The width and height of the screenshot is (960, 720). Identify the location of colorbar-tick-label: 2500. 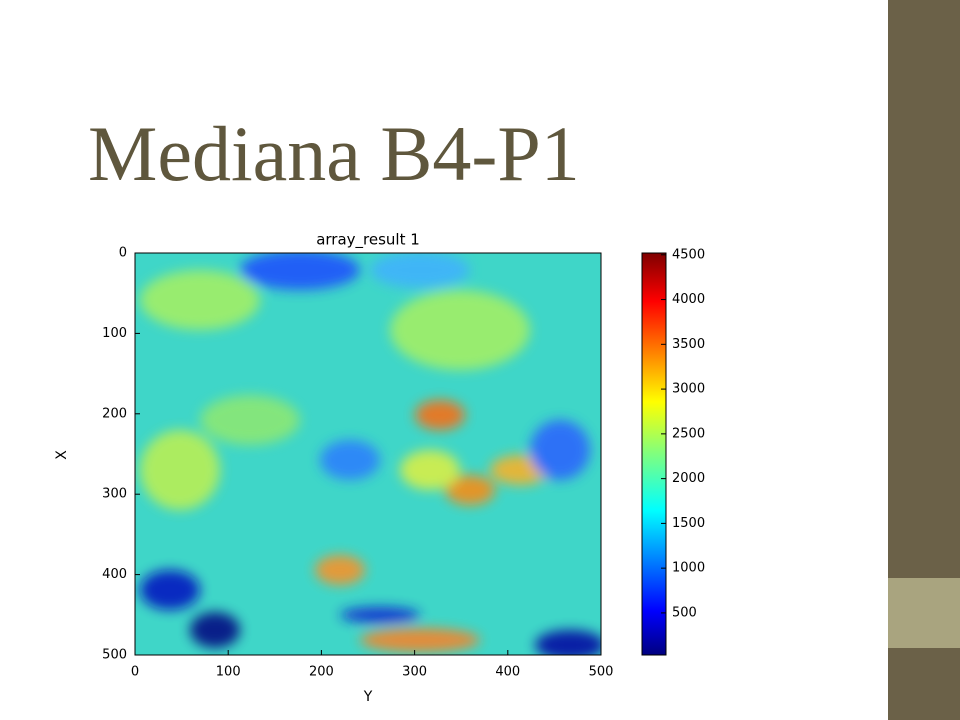
(688, 433).